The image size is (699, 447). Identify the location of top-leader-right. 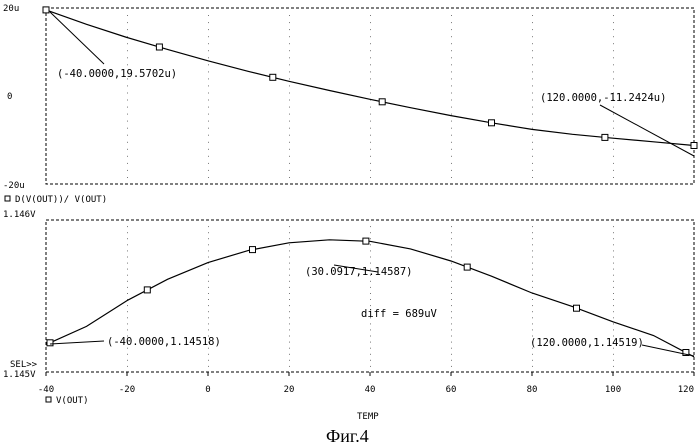
(647, 130).